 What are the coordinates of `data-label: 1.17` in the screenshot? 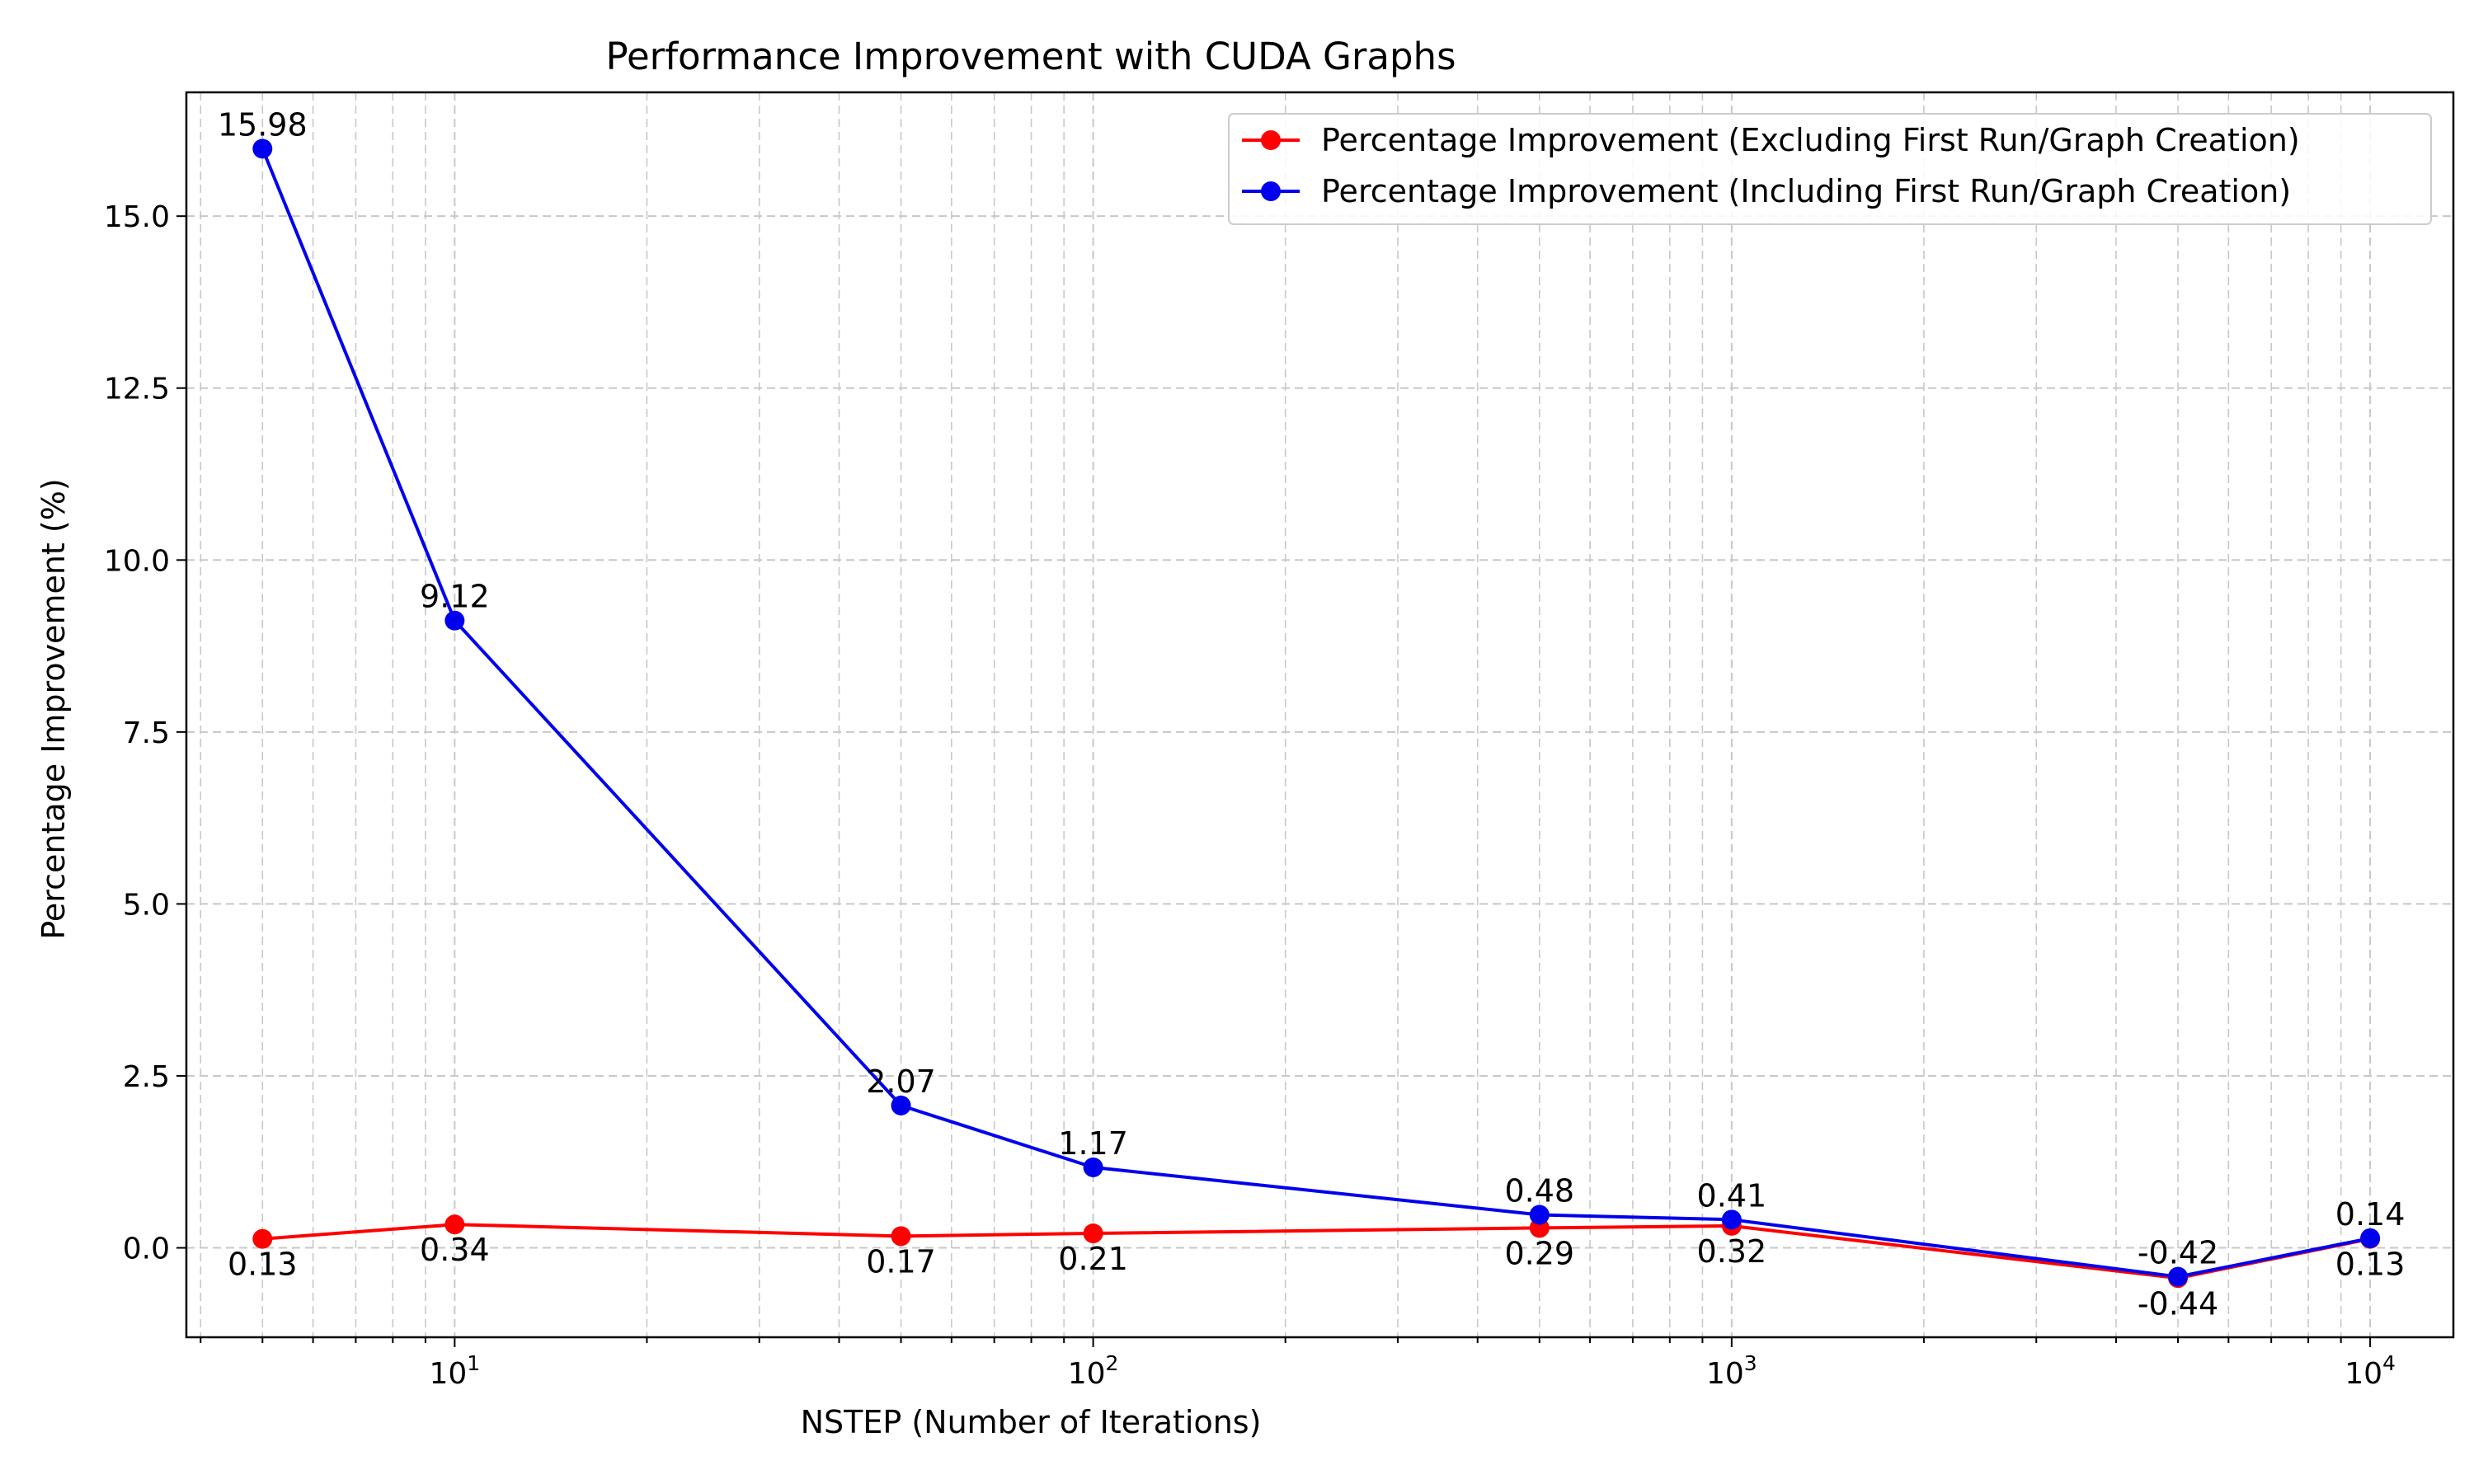 It's located at (1093, 1143).